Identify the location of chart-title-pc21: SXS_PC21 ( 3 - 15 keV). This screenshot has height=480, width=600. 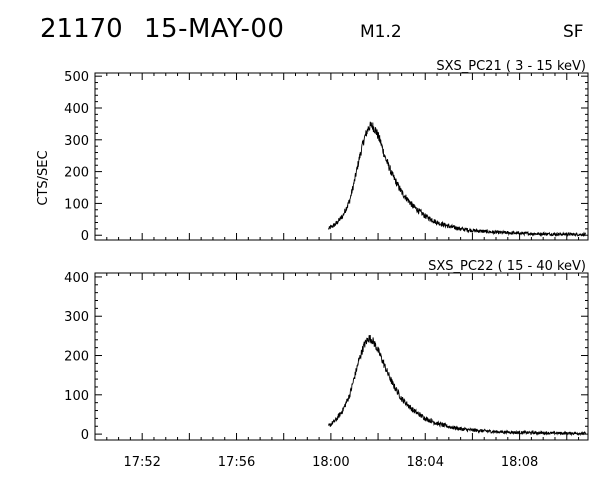
(511, 66).